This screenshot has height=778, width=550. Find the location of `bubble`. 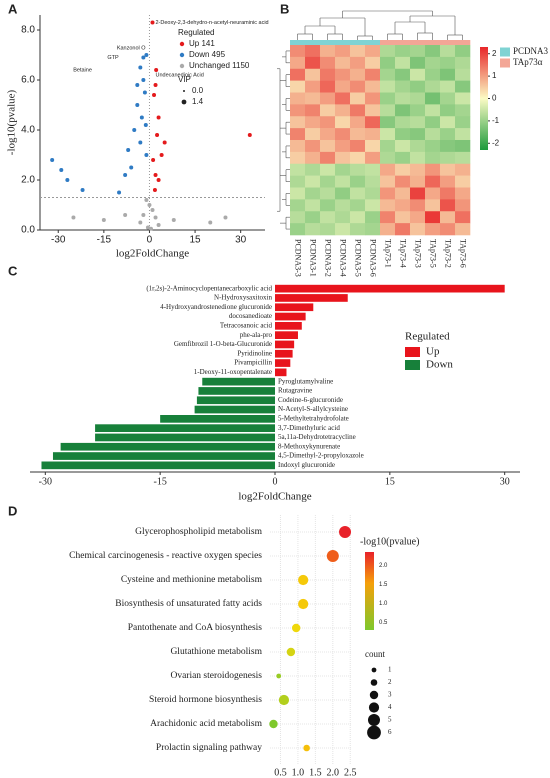

bubble is located at coordinates (303, 604).